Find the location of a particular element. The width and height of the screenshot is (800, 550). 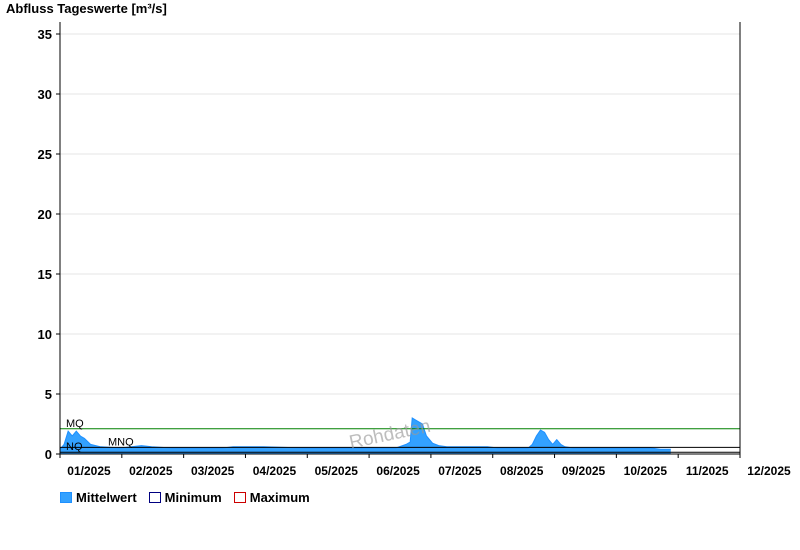

legend-item-maximum: Maximum is located at coordinates (271, 497).